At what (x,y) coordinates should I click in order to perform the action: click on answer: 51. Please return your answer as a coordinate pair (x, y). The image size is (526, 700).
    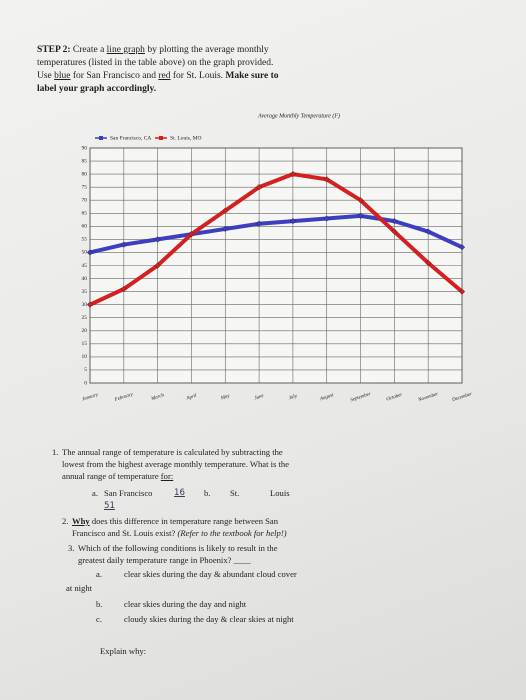
    Looking at the image, I should click on (109, 506).